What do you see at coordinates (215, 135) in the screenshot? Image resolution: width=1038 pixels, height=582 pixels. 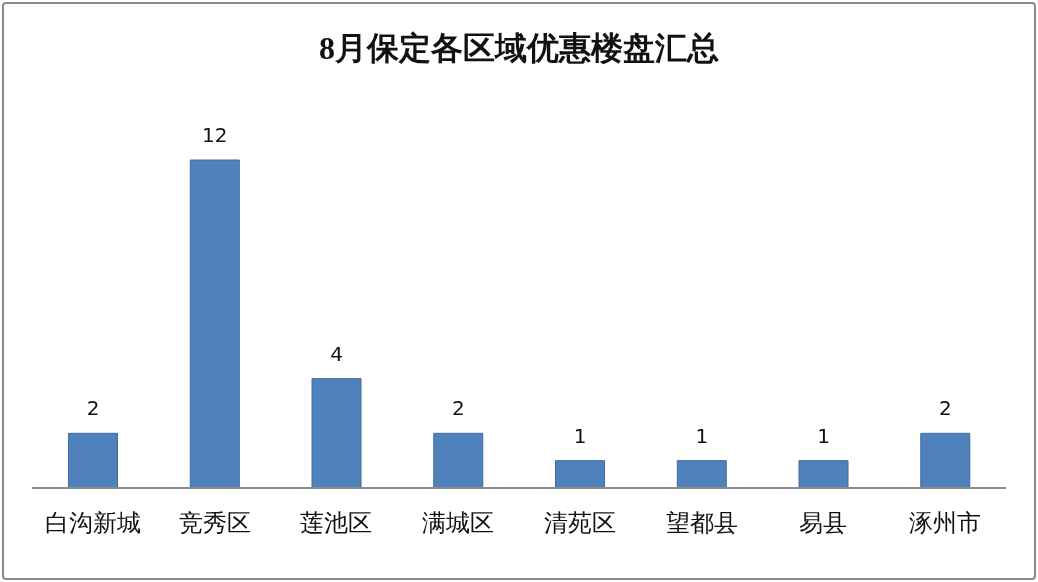 I see `data-label: 12` at bounding box center [215, 135].